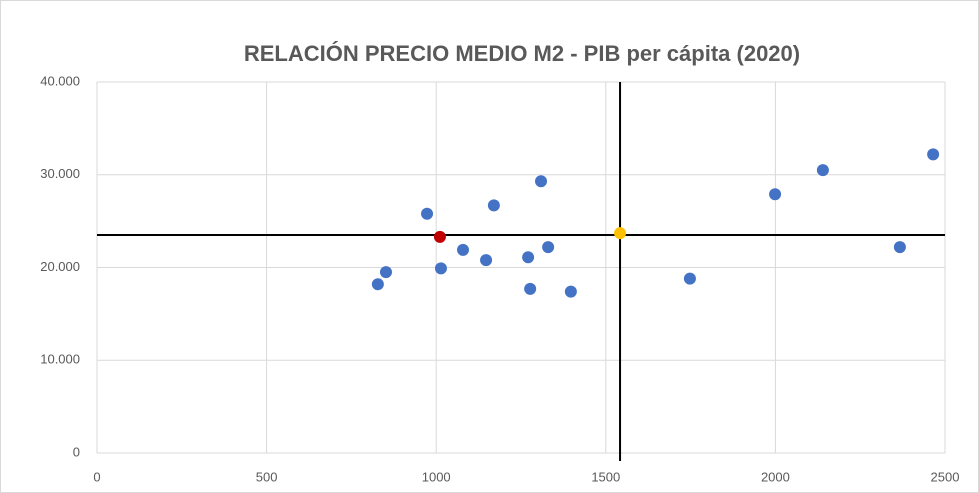  I want to click on y-tick-label: 20.000, so click(60, 266).